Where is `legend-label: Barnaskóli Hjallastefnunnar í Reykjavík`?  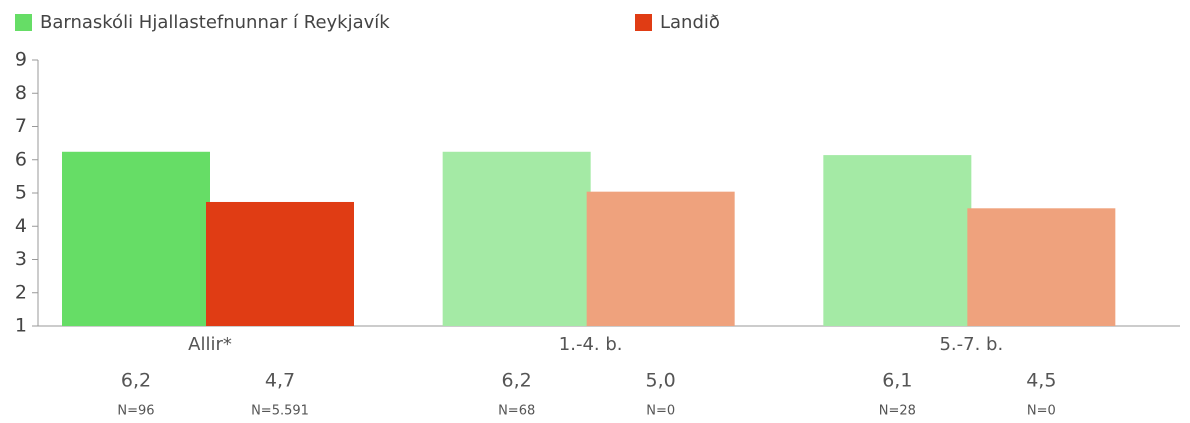 legend-label: Barnaskóli Hjallastefnunnar í Reykjavík is located at coordinates (215, 22).